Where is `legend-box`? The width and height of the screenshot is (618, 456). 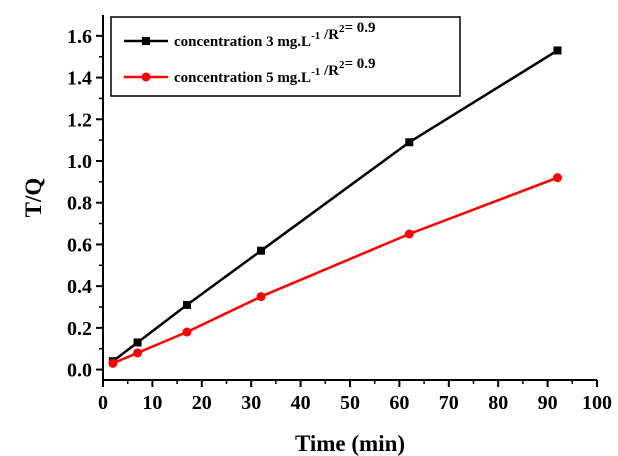
legend-box is located at coordinates (285, 56).